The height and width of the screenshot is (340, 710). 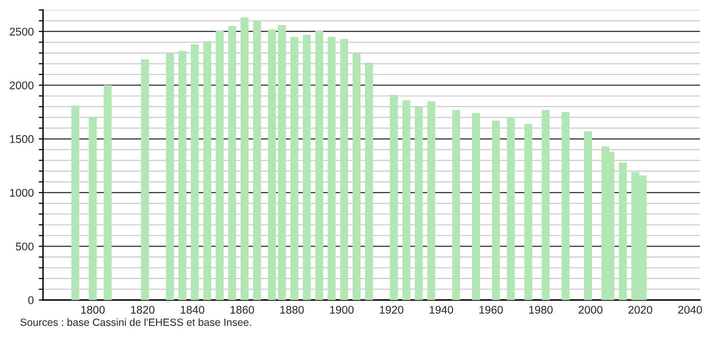 I want to click on source-note: Sources : base Cassini de l'EHESS et base Insee., so click(x=135, y=322).